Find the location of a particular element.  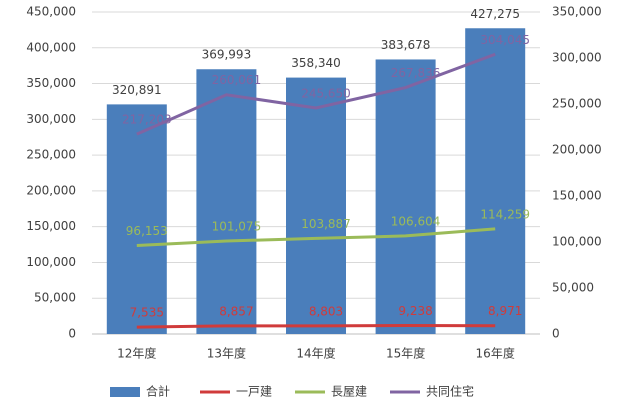

value-label: 9,238 is located at coordinates (415, 311).